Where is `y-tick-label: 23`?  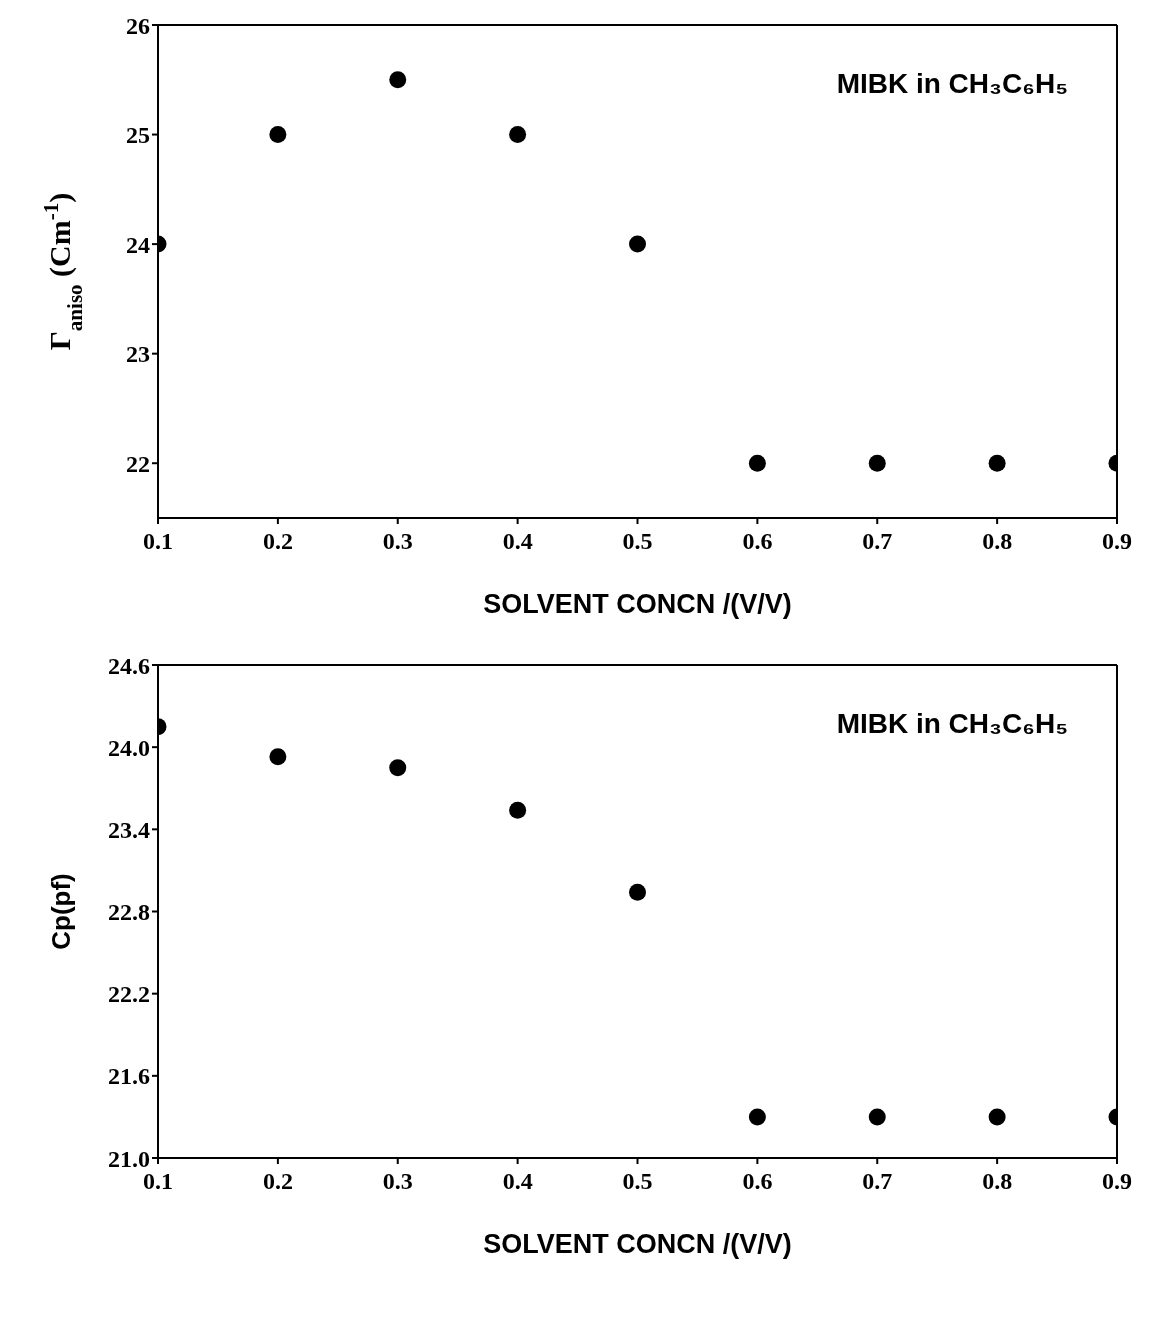
y-tick-label: 23 is located at coordinates (138, 354).